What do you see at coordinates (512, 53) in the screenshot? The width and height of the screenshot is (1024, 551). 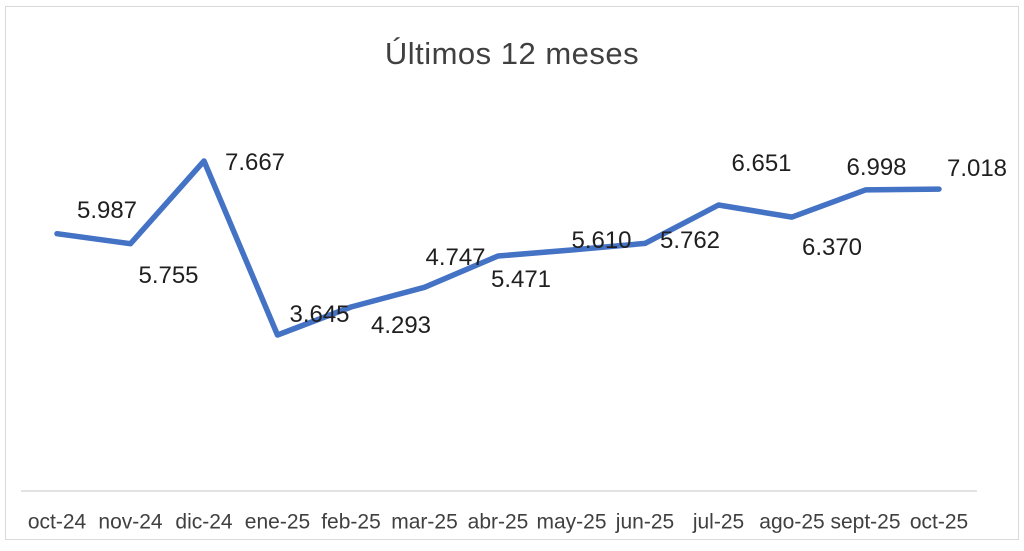 I see `chart-title: Últimos 12 meses` at bounding box center [512, 53].